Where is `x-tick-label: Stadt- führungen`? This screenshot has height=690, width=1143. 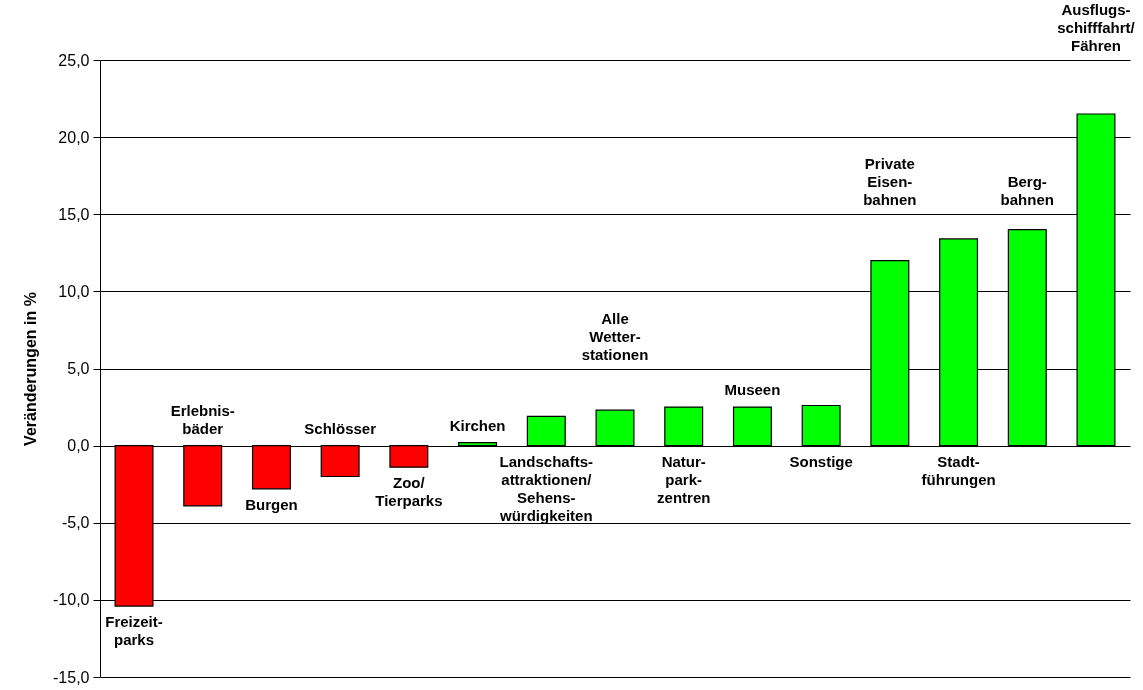
x-tick-label: Stadt- führungen is located at coordinates (958, 470).